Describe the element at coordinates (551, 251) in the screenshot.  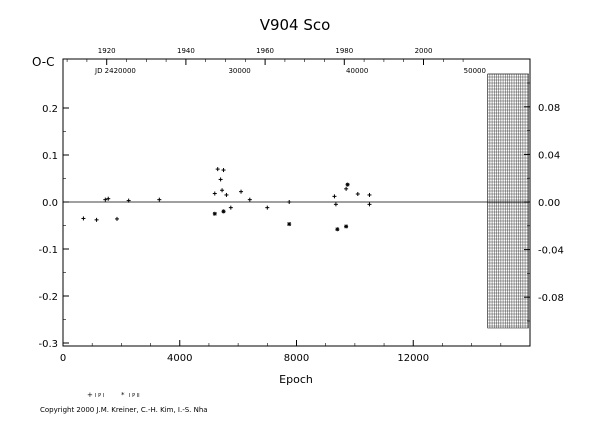
I see `right-tick-label: -0.04` at that location.